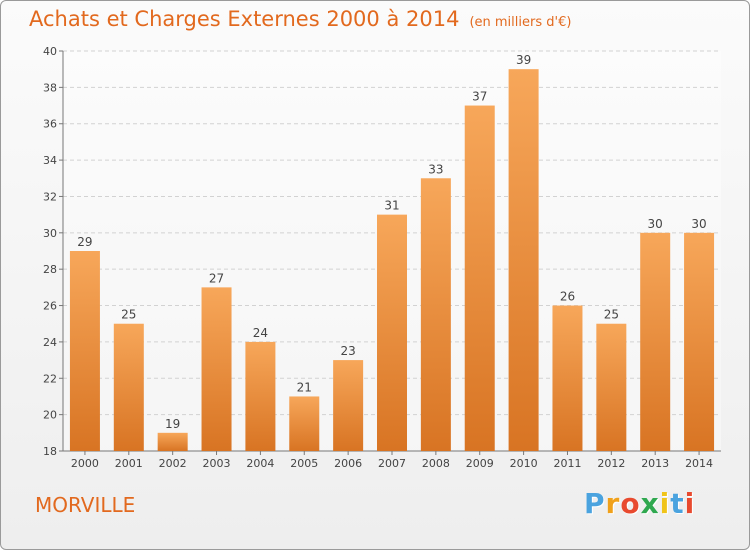 This screenshot has height=550, width=750. I want to click on data-label: 19, so click(172, 424).